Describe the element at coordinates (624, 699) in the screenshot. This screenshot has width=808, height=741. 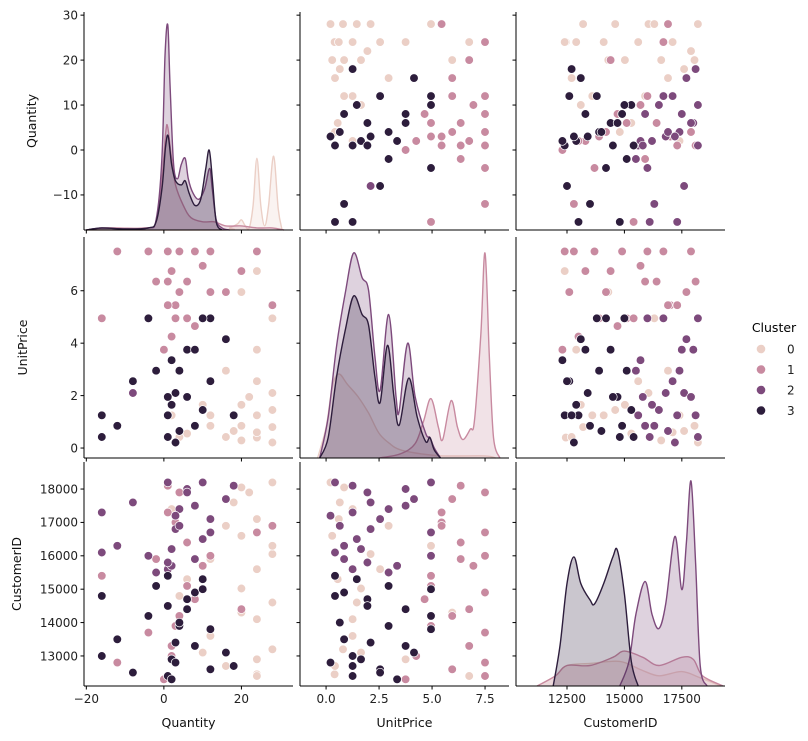
I see `x-tick-label: 15000` at that location.